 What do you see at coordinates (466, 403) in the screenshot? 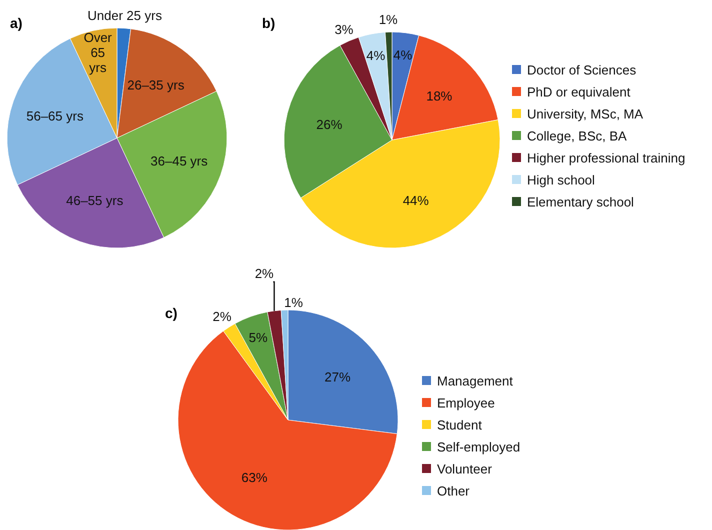
I see `legend-label: Employee` at bounding box center [466, 403].